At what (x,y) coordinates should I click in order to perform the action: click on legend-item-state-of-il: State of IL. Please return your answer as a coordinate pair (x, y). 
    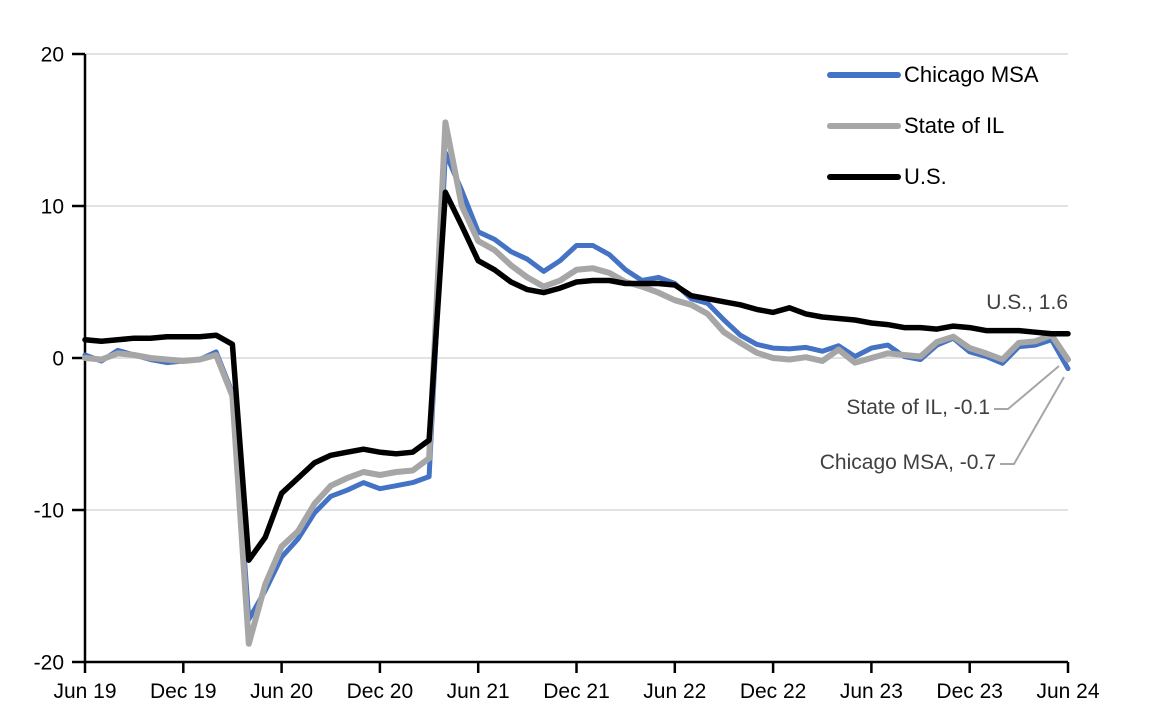
    Looking at the image, I should click on (933, 125).